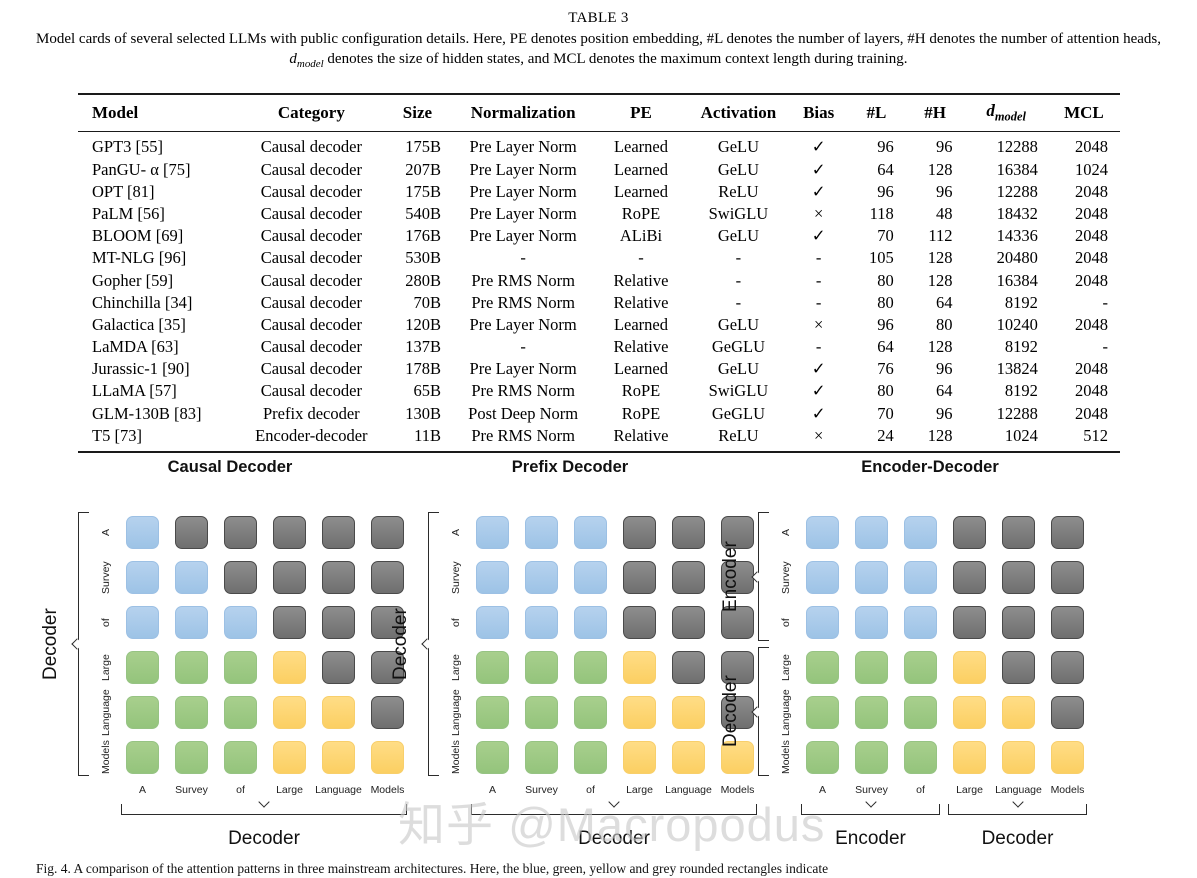 The height and width of the screenshot is (878, 1197). I want to click on col-header-normalization: Normalization, so click(523, 113).